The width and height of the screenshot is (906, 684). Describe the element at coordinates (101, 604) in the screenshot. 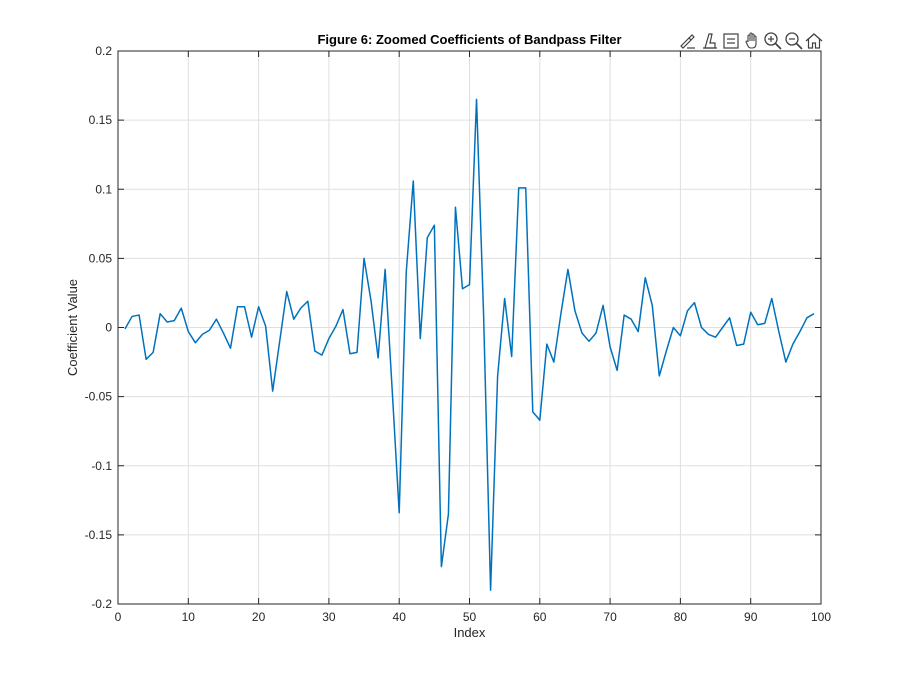

I see `y-tick-label: -0.2` at that location.